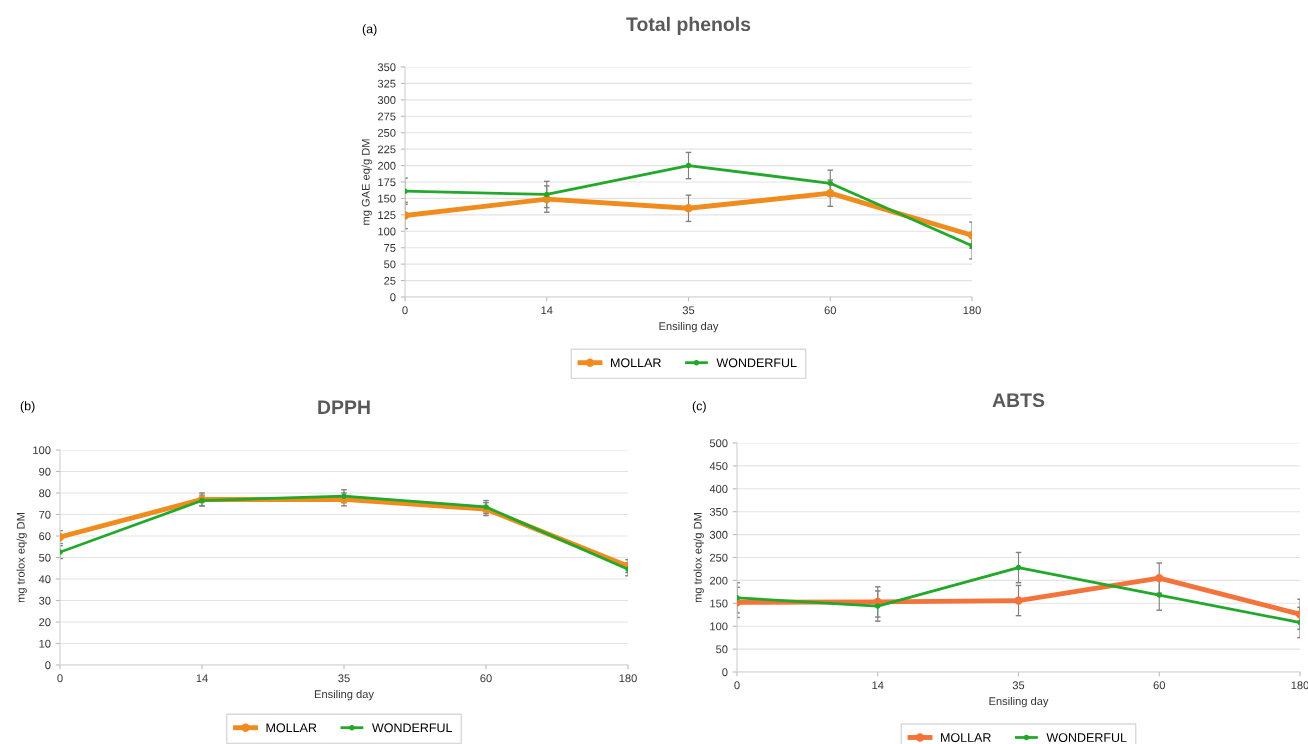 The width and height of the screenshot is (1308, 744). What do you see at coordinates (390, 248) in the screenshot?
I see `y-tick-label: 75` at bounding box center [390, 248].